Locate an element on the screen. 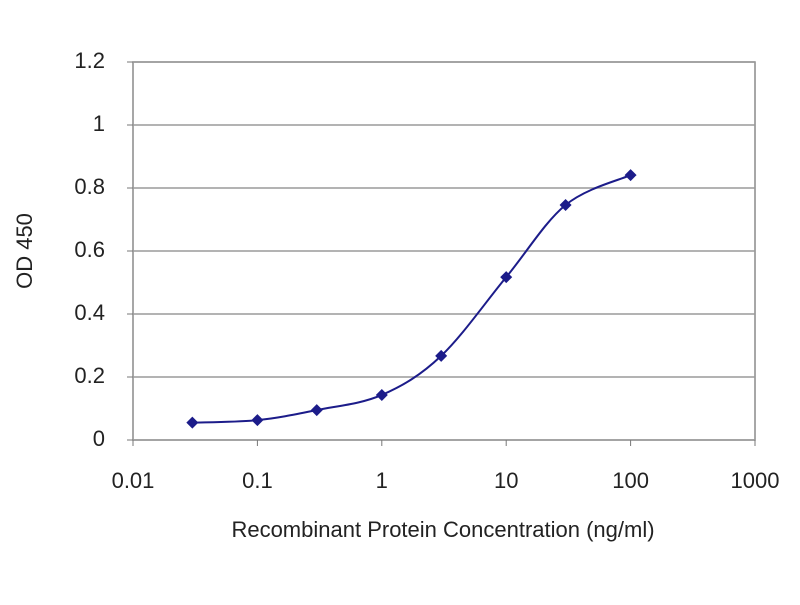 Image resolution: width=800 pixels, height=605 pixels. y-tick-label: 0.6 is located at coordinates (89, 249).